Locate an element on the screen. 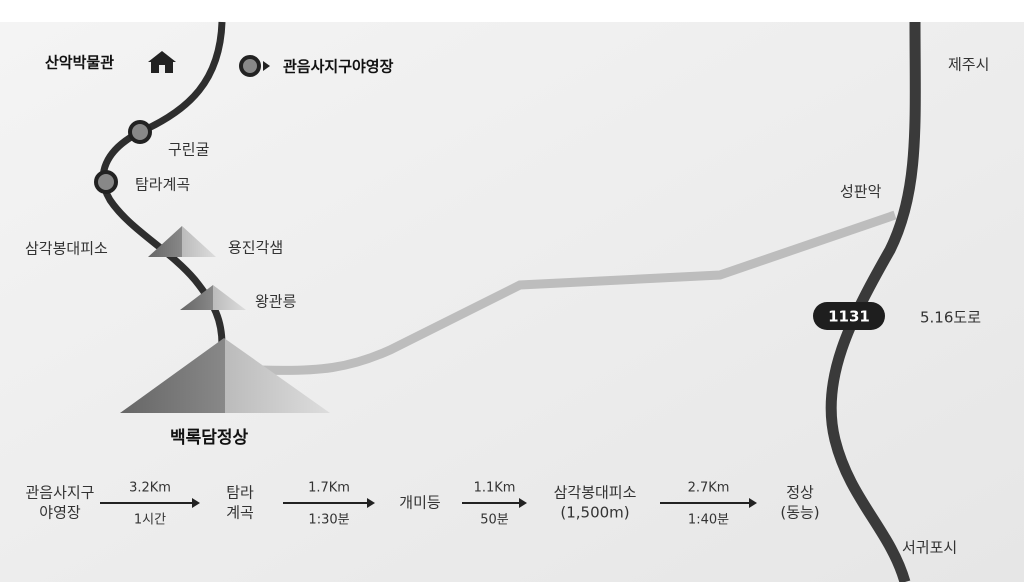  route-step: 개미등 is located at coordinates (420, 503).